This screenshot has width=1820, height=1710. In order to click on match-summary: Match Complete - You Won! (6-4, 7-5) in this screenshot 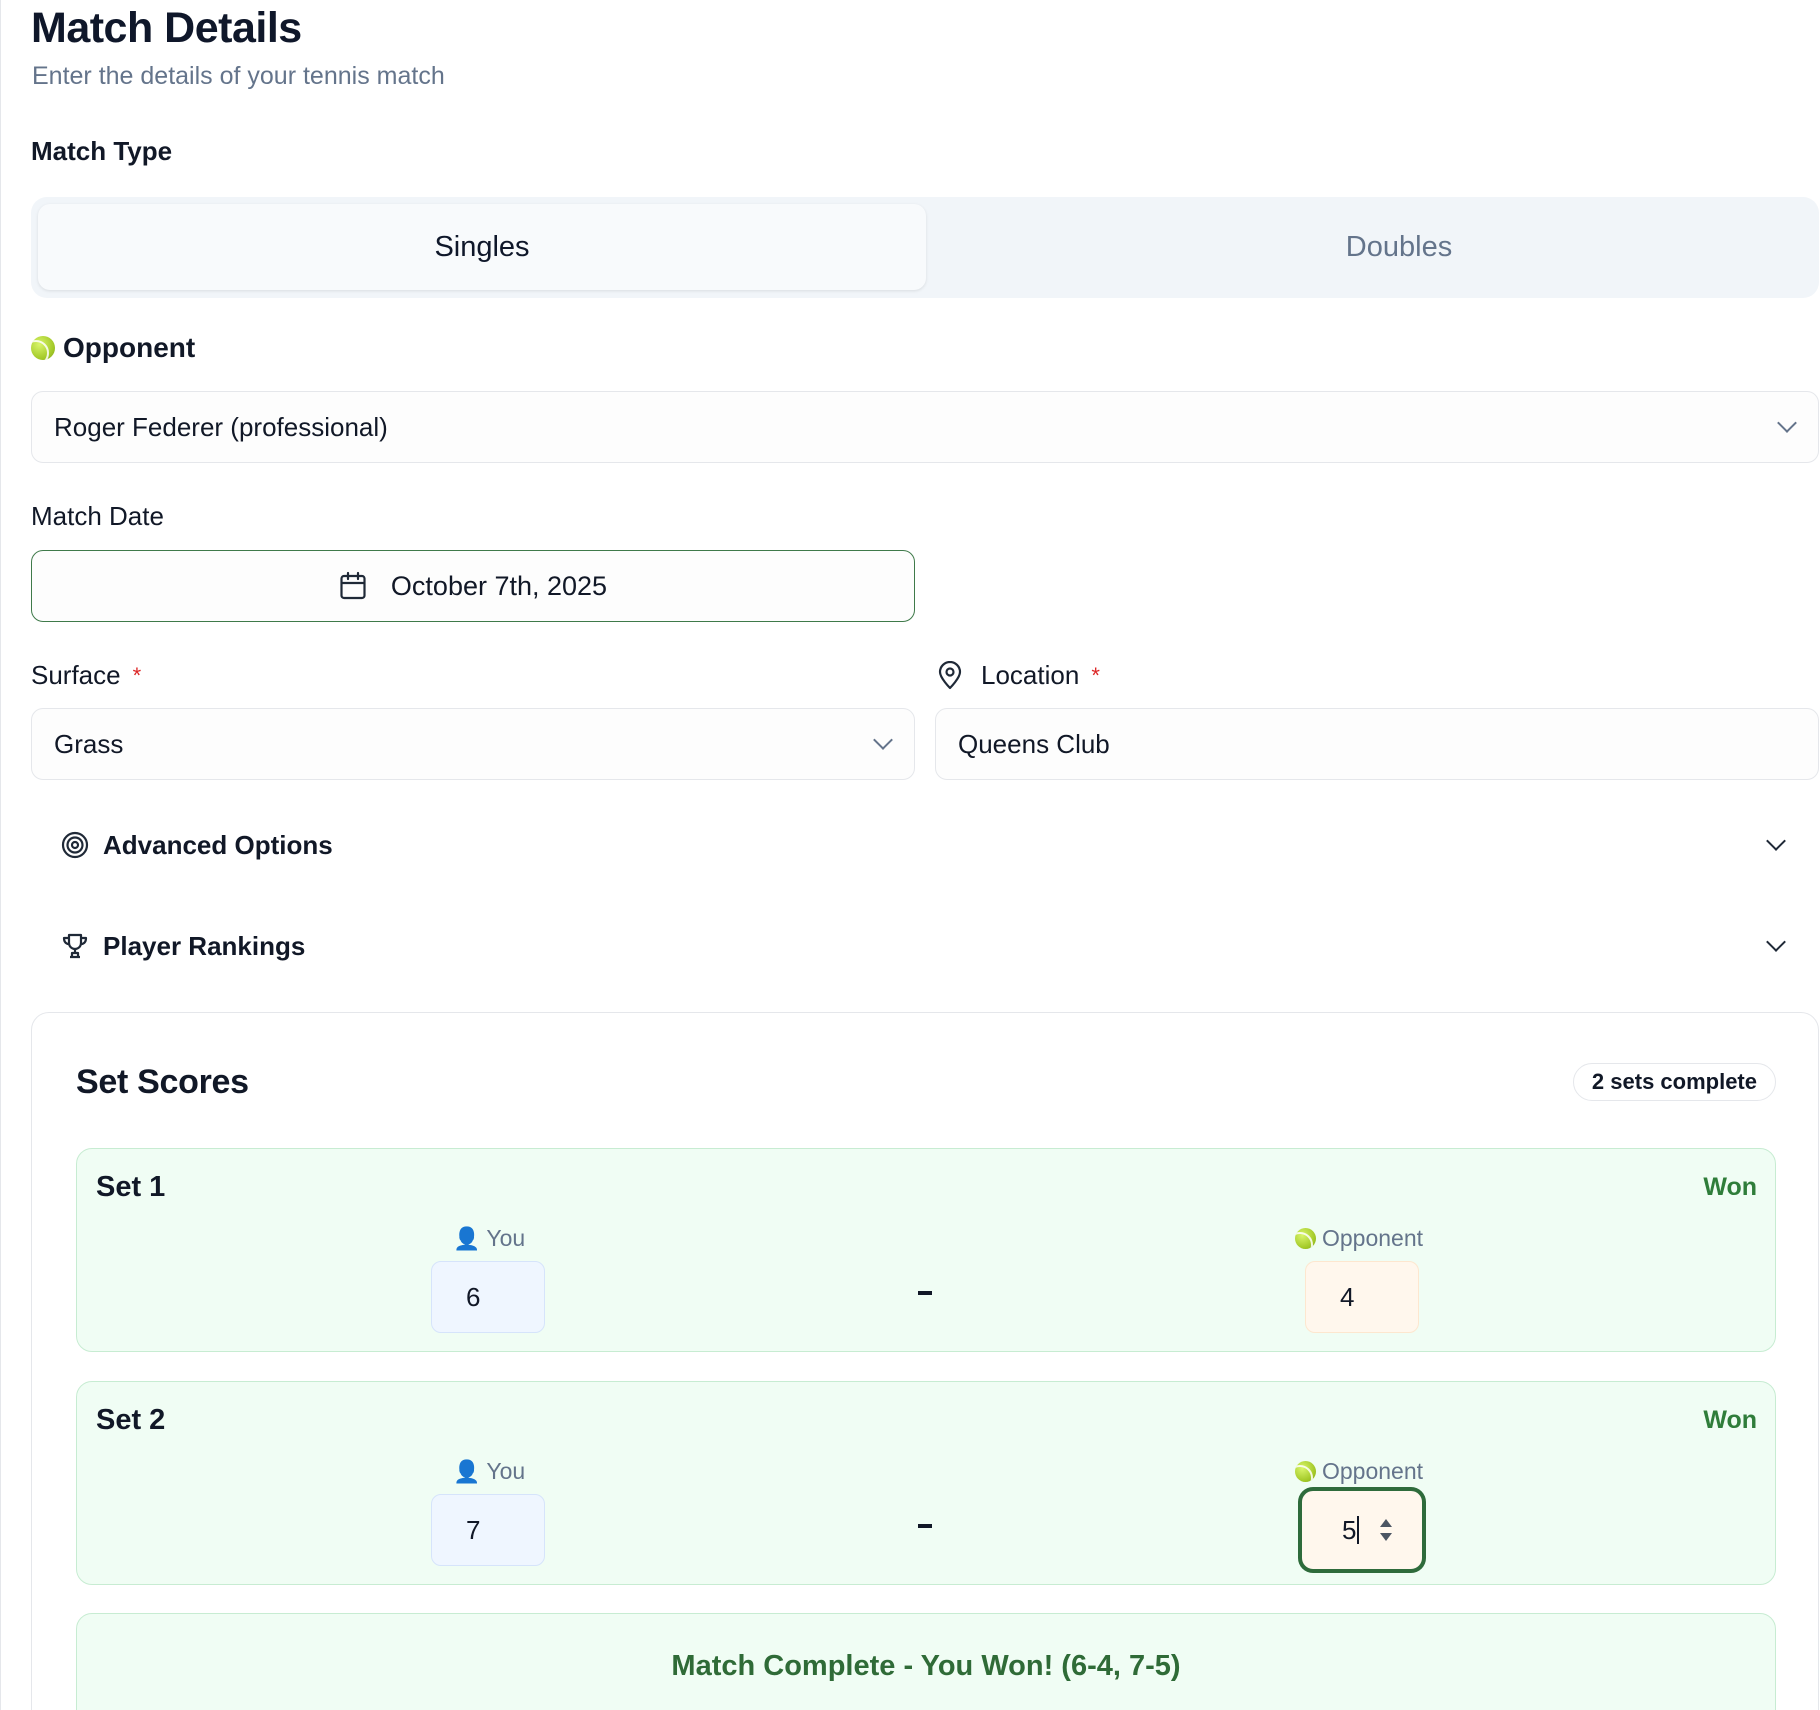, I will do `click(926, 1666)`.